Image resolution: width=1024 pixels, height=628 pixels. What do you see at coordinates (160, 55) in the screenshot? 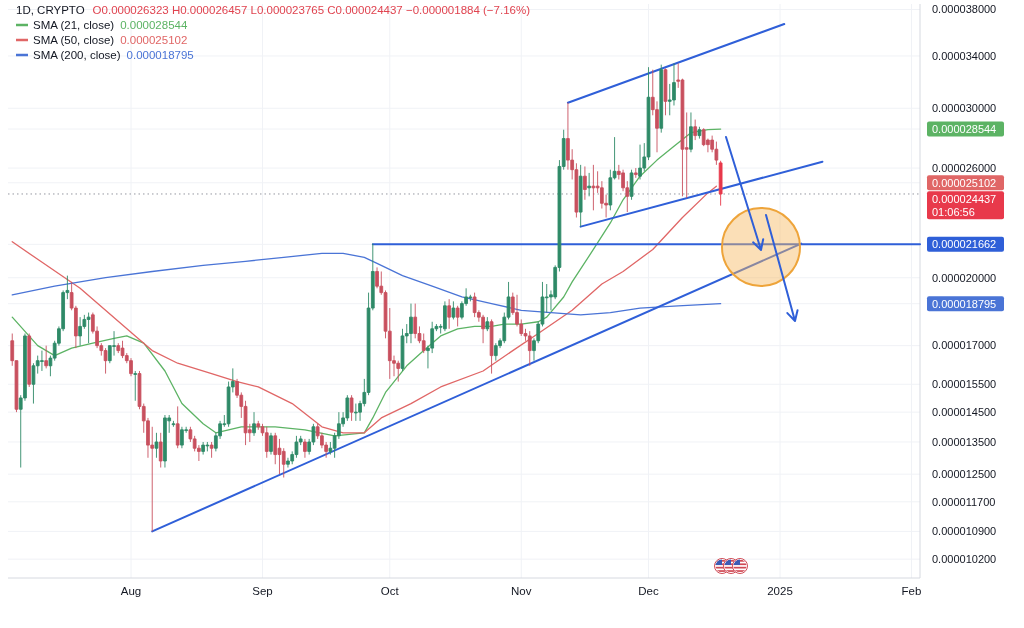
I see `text: 0.000018795` at bounding box center [160, 55].